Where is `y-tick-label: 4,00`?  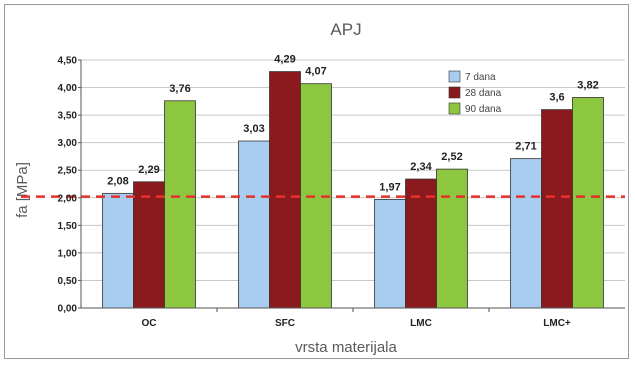 y-tick-label: 4,00 is located at coordinates (68, 88).